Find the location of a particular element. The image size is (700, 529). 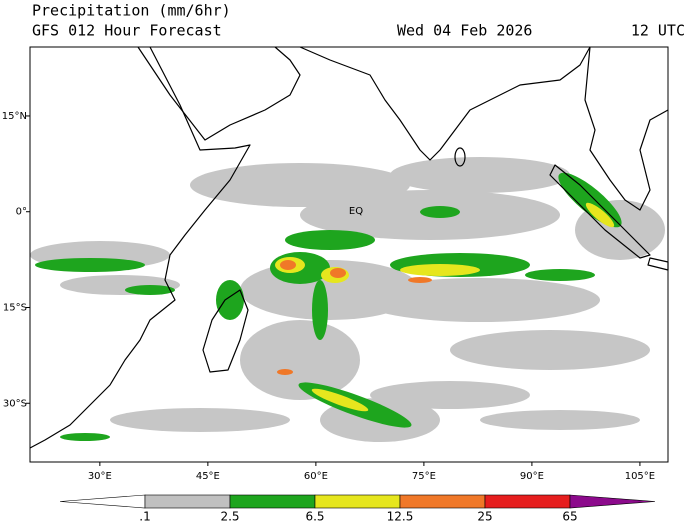

title: Precipitation (mm/6hr) is located at coordinates (131, 11).